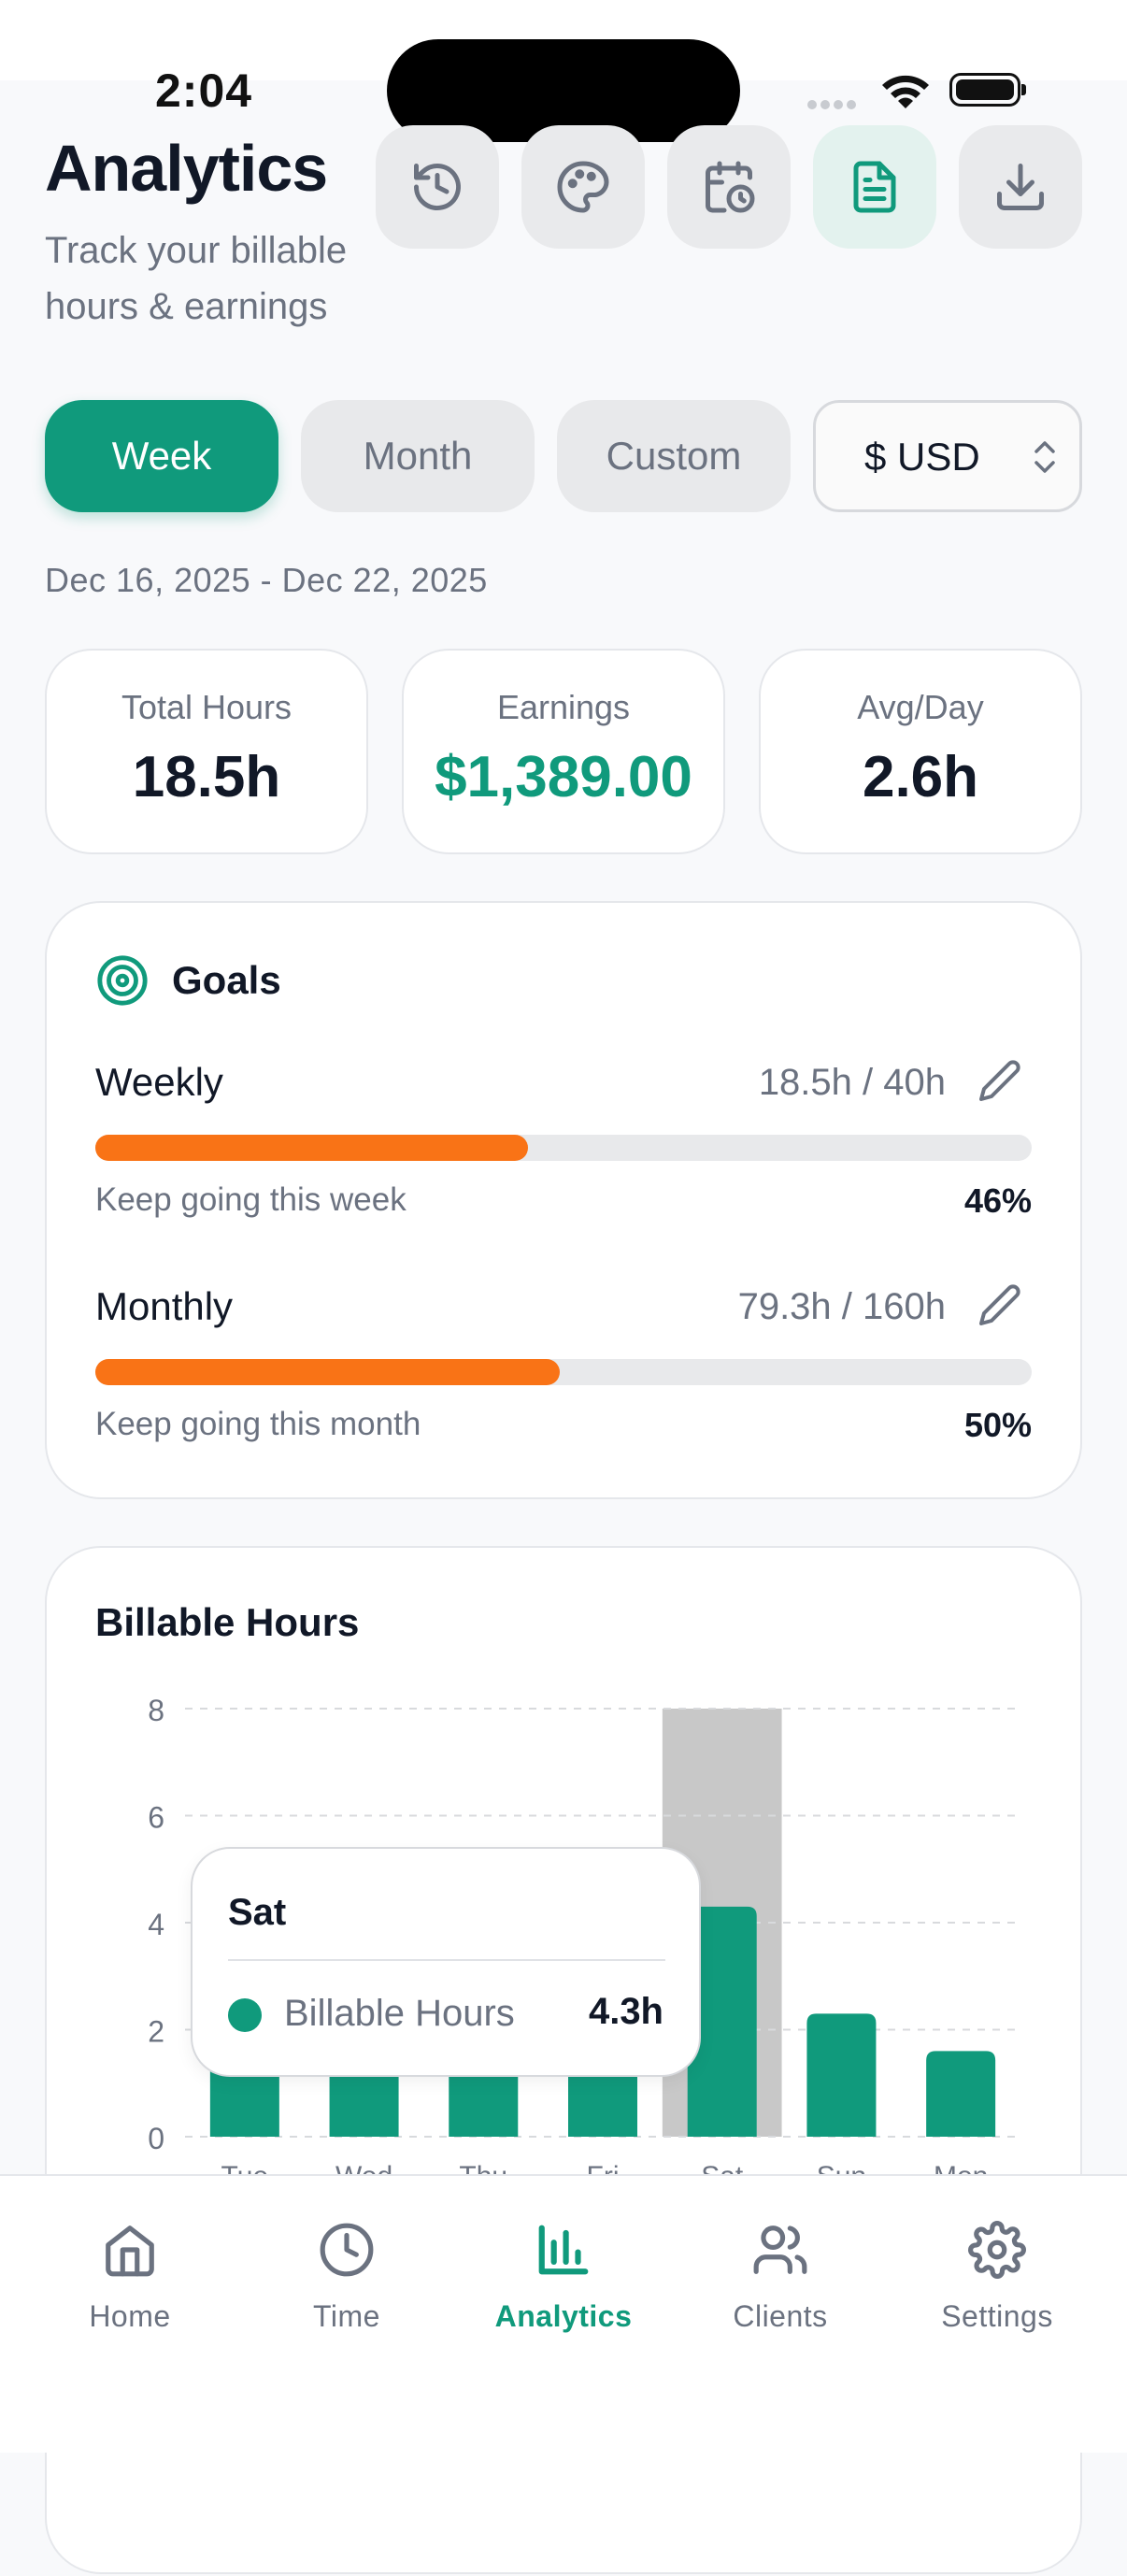  I want to click on y-tick-label: 6, so click(156, 1818).